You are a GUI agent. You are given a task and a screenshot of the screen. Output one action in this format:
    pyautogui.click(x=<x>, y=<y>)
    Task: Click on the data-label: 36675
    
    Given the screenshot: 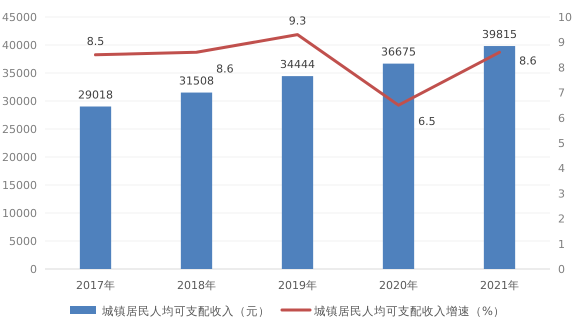 What is the action you would take?
    pyautogui.click(x=398, y=52)
    